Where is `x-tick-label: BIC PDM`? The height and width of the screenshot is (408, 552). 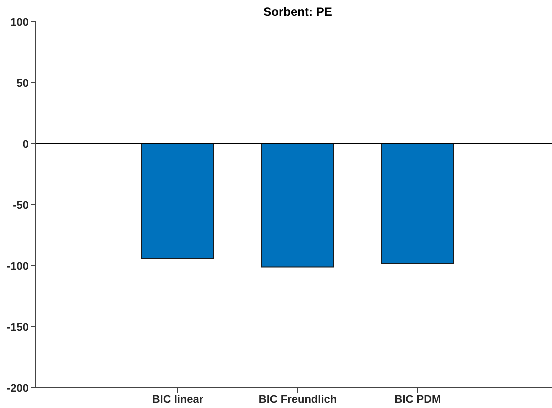
x-tick-label: BIC PDM is located at coordinates (418, 400).